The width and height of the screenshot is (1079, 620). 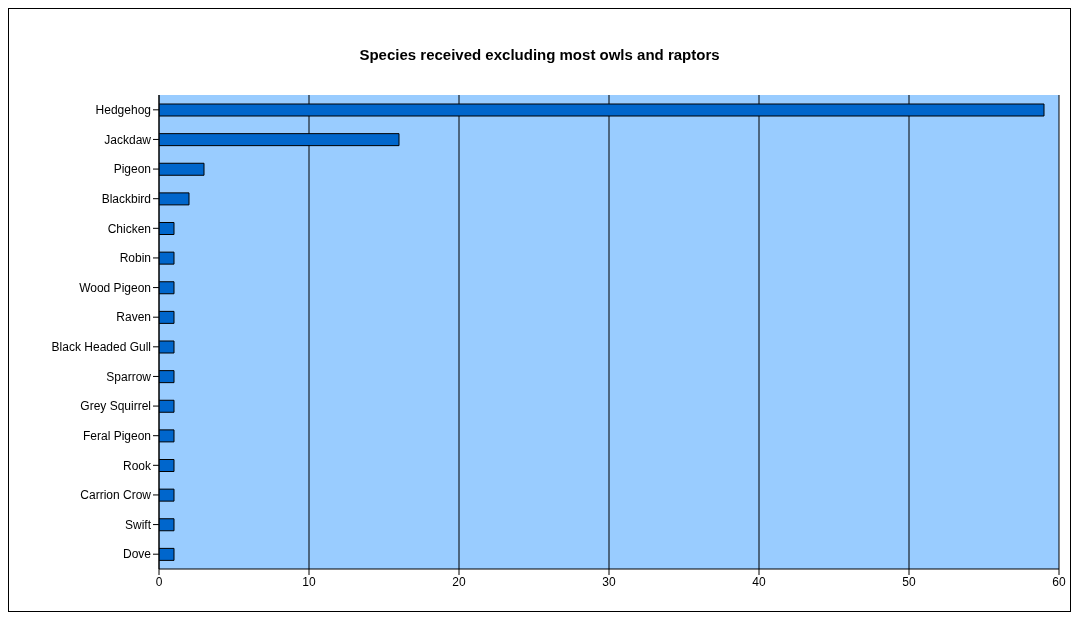 What do you see at coordinates (759, 581) in the screenshot?
I see `x-tick-label: 40` at bounding box center [759, 581].